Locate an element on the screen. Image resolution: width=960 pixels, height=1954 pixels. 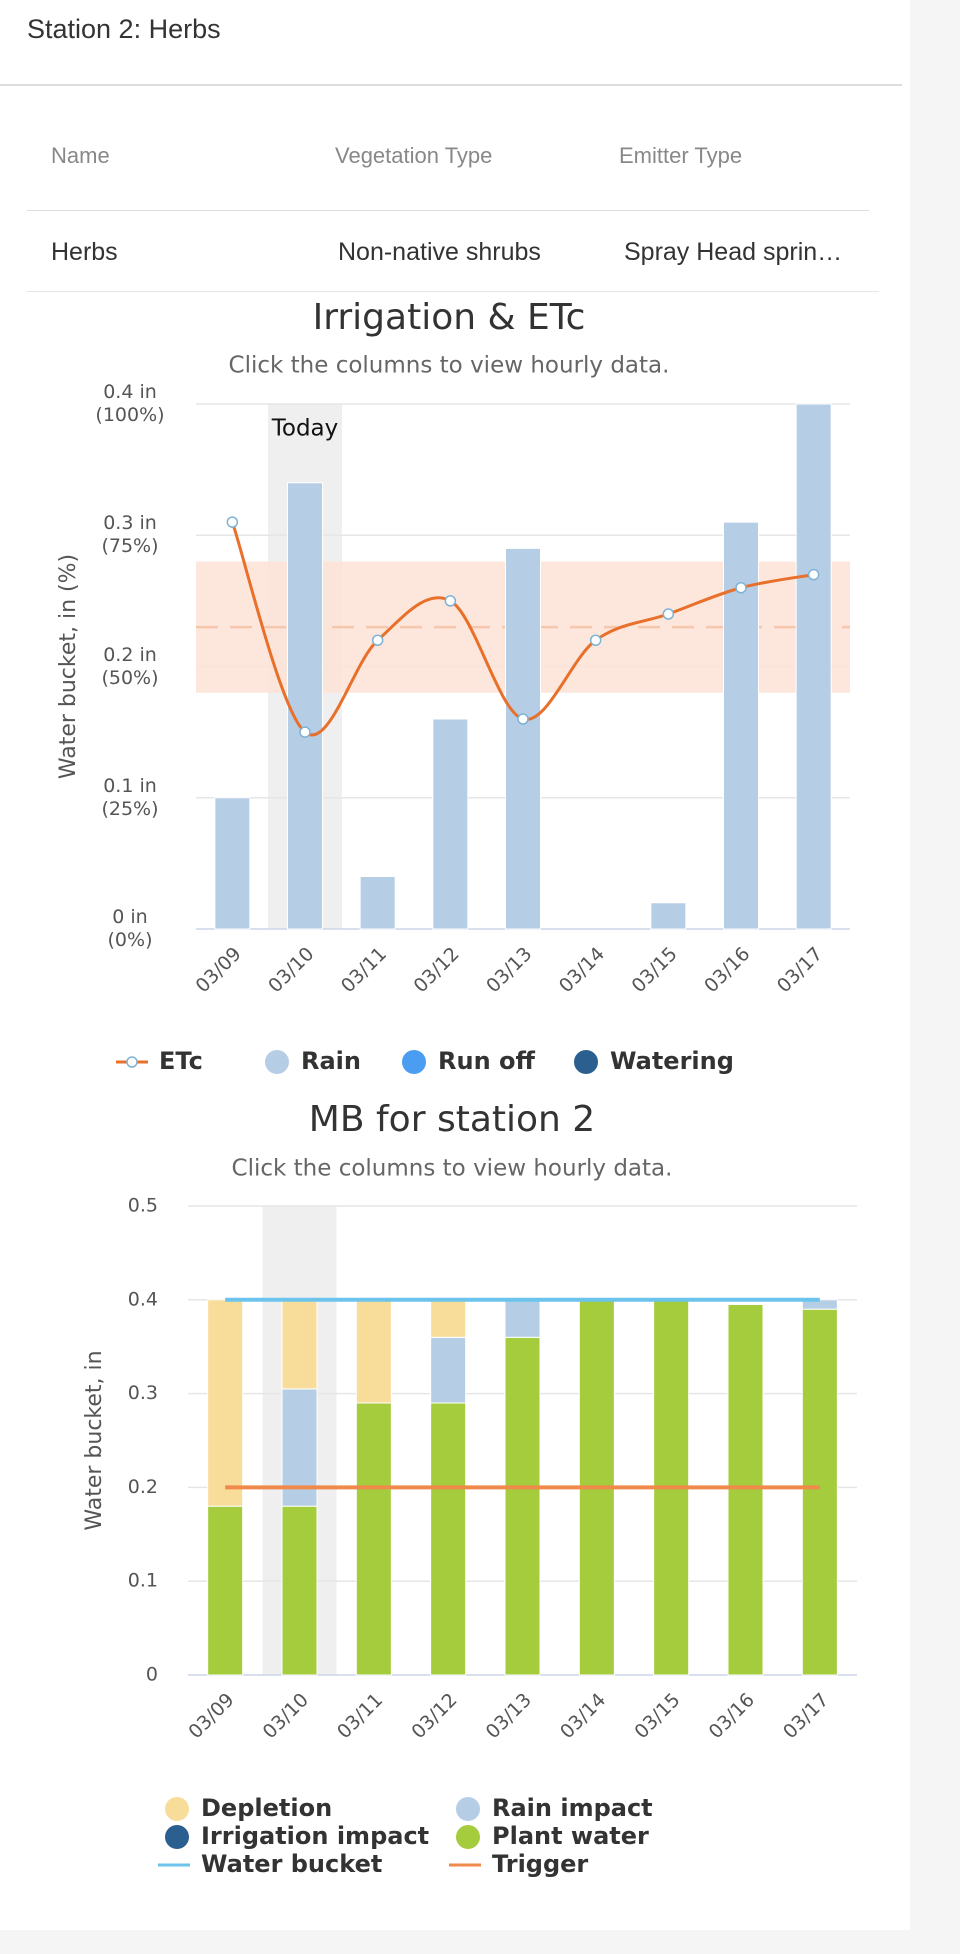
legend-label: Irrigation impact is located at coordinates (315, 1836).